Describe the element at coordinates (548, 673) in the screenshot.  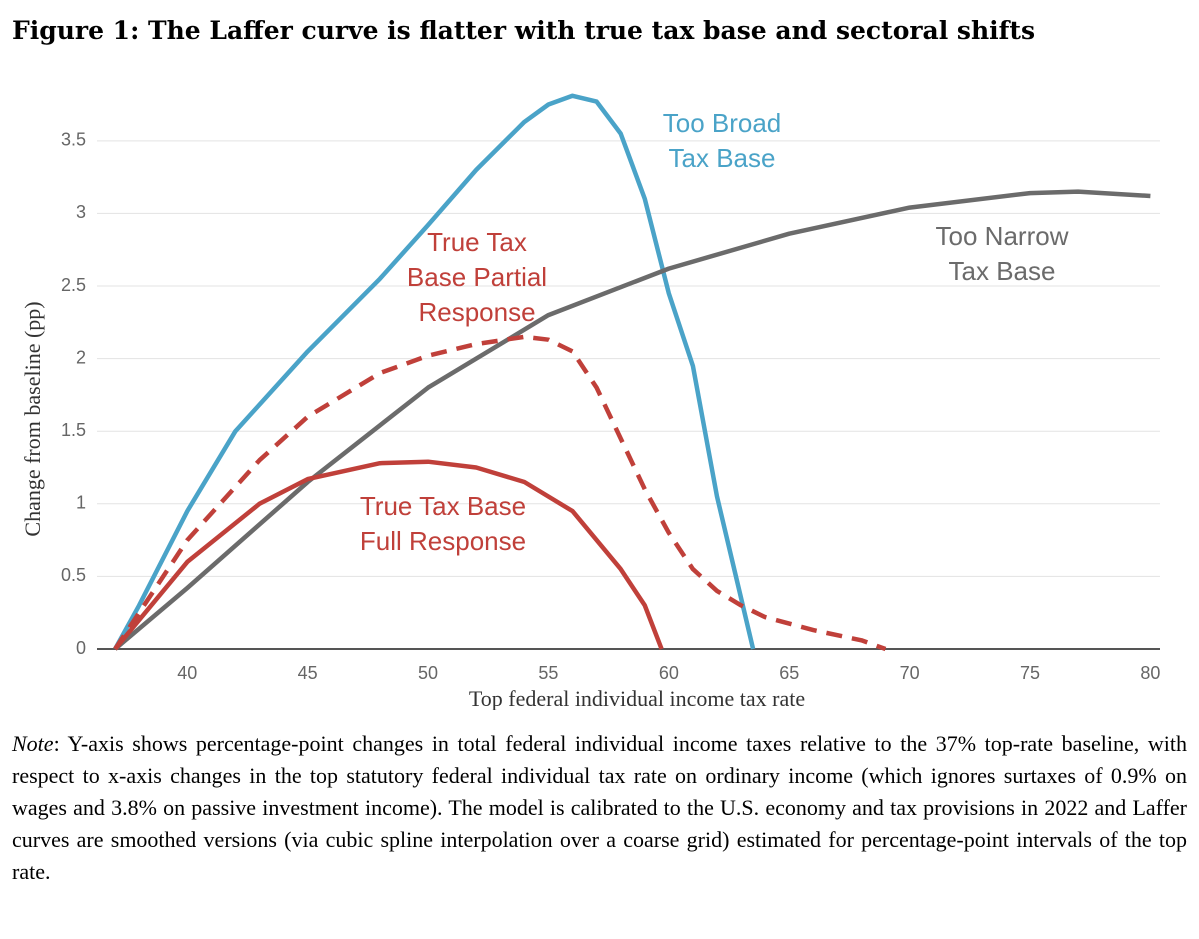
I see `x-tick-label: 55` at that location.